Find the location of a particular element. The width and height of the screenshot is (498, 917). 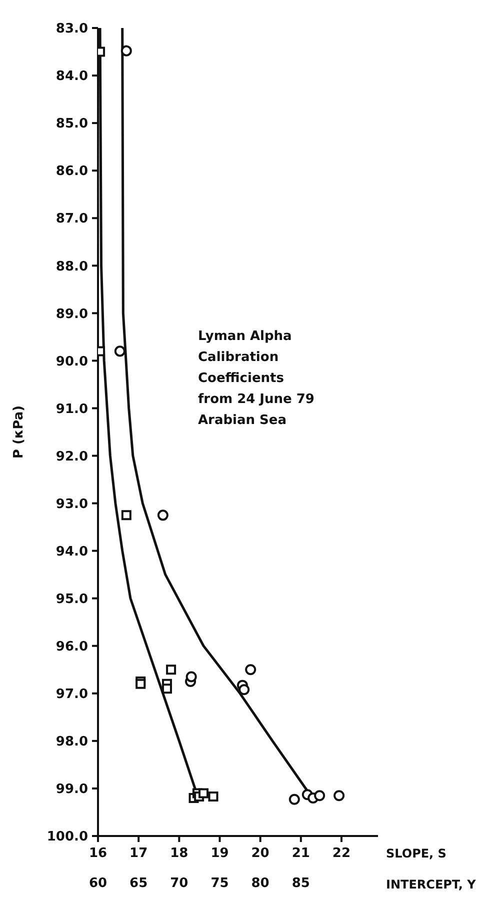

y-tick-label: 83.0 is located at coordinates (72, 29).